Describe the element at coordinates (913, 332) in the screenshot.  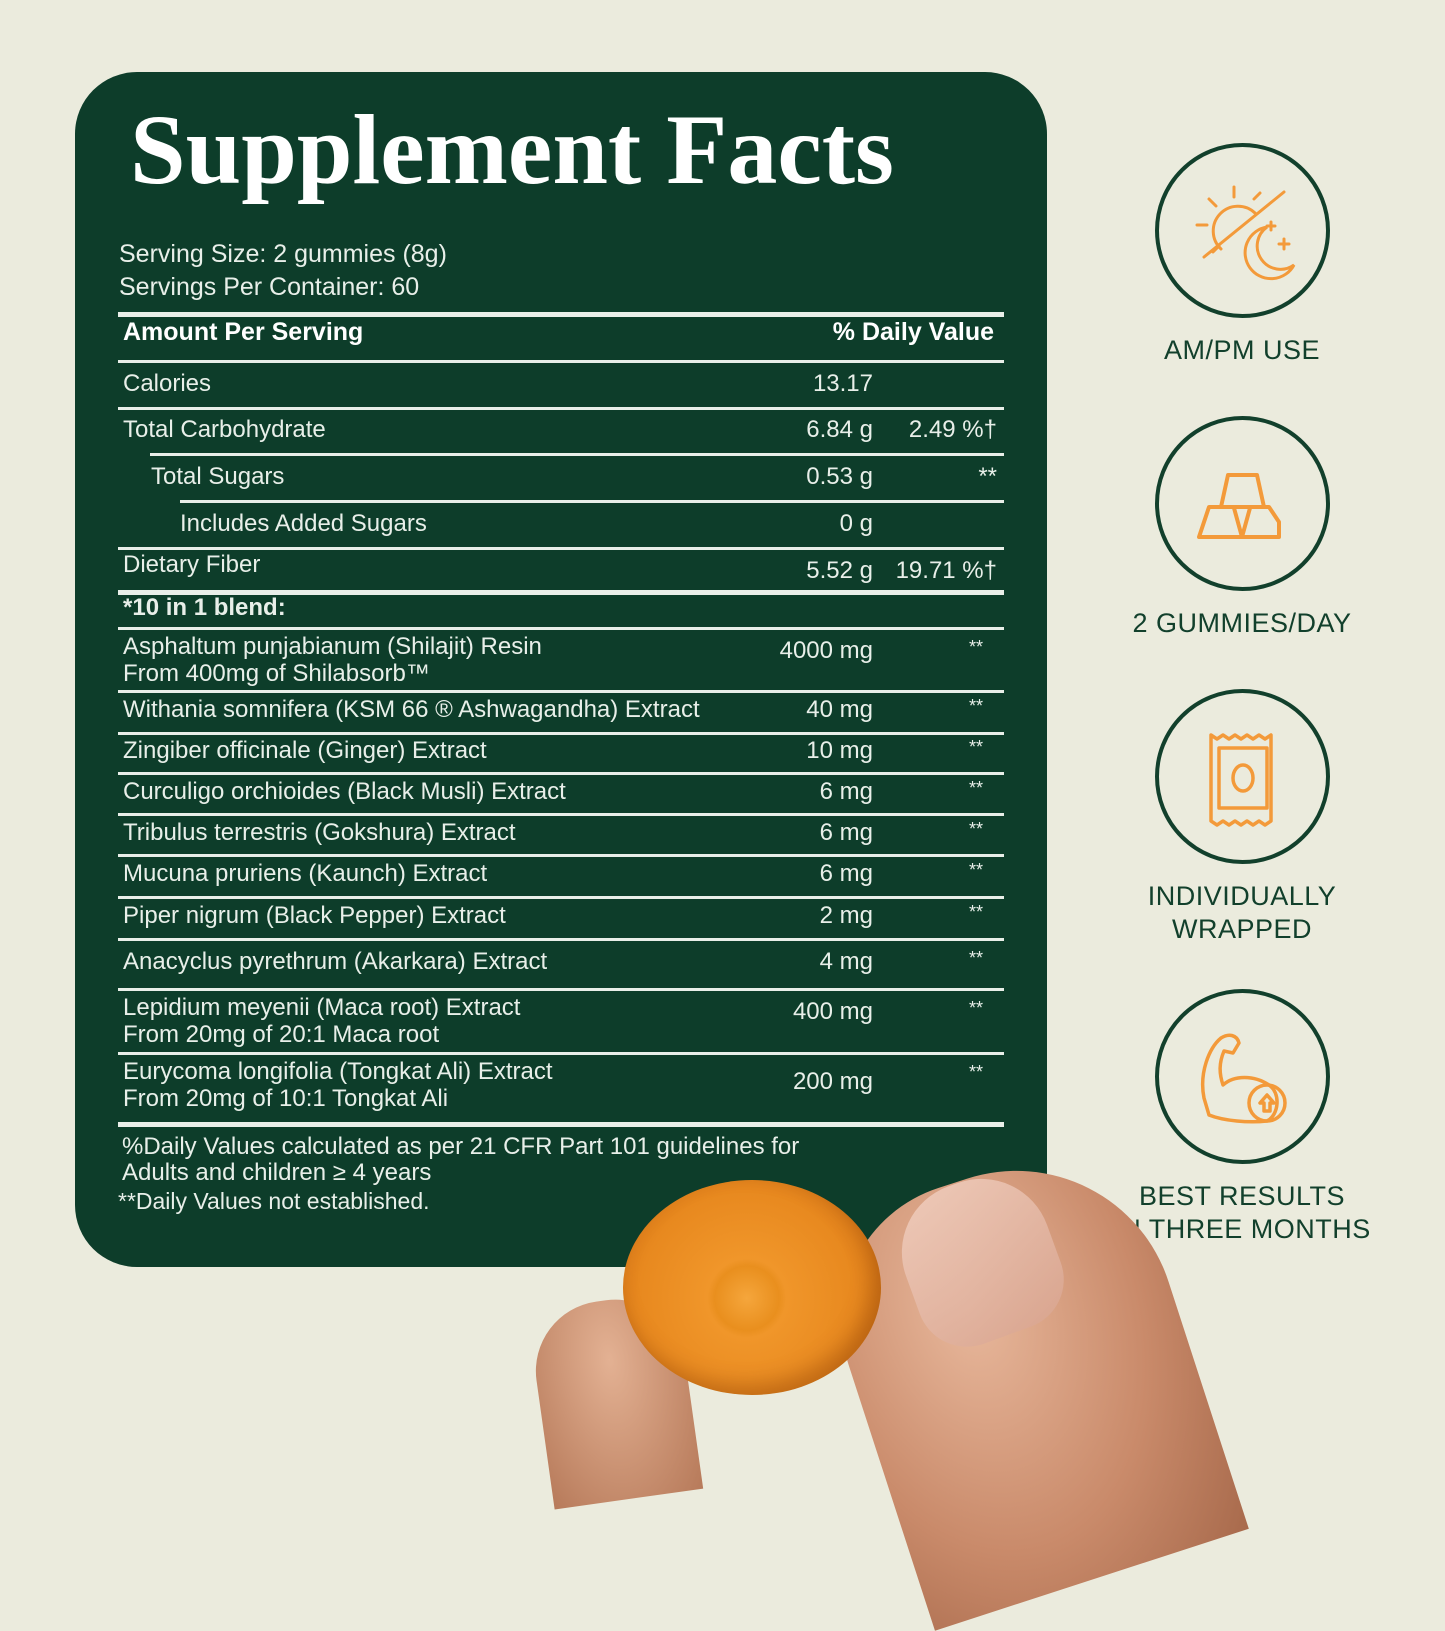
I see `daily-value-header: % Daily Value` at that location.